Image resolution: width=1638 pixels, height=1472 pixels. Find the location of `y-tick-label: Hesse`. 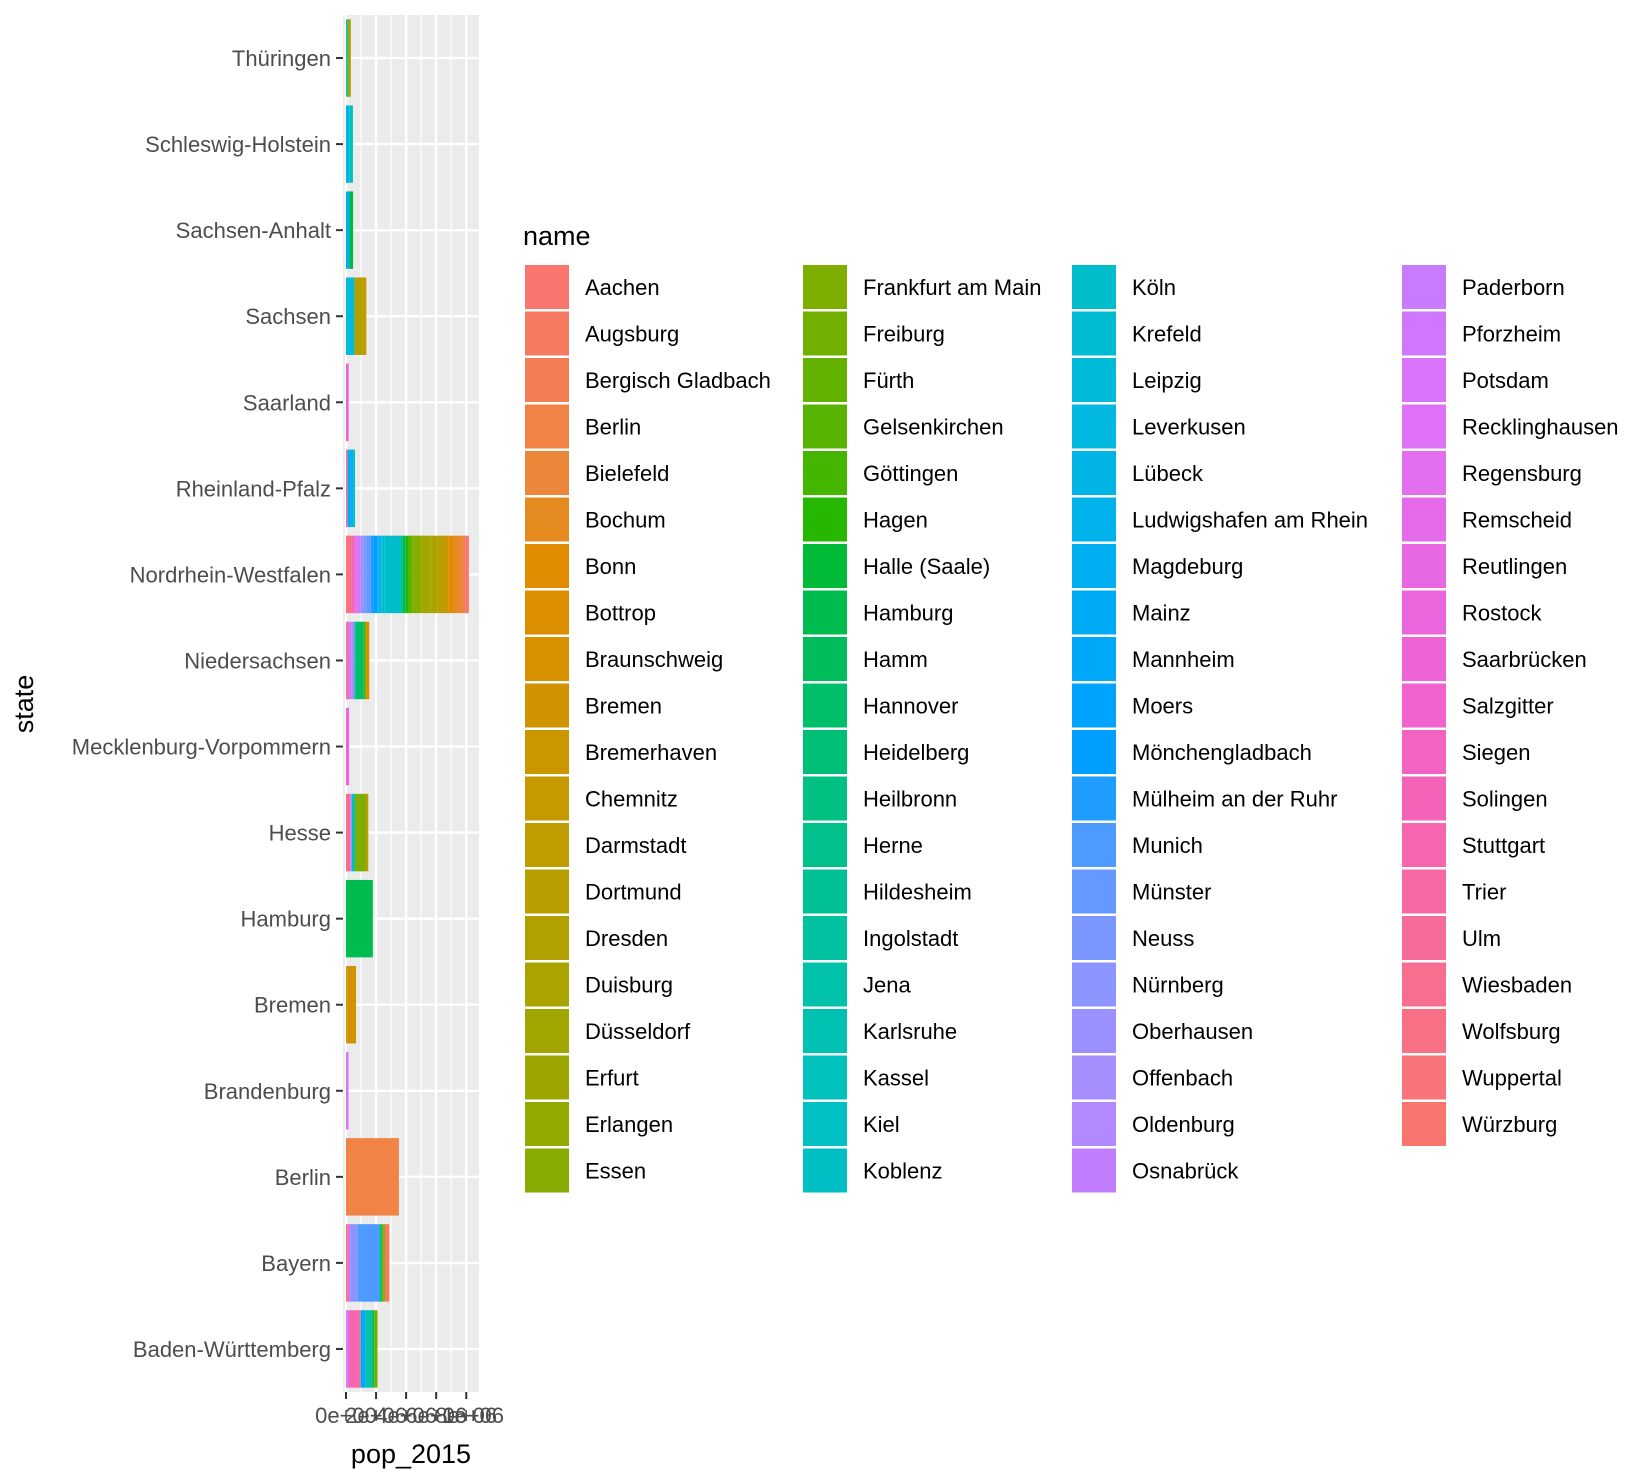

y-tick-label: Hesse is located at coordinates (300, 833).